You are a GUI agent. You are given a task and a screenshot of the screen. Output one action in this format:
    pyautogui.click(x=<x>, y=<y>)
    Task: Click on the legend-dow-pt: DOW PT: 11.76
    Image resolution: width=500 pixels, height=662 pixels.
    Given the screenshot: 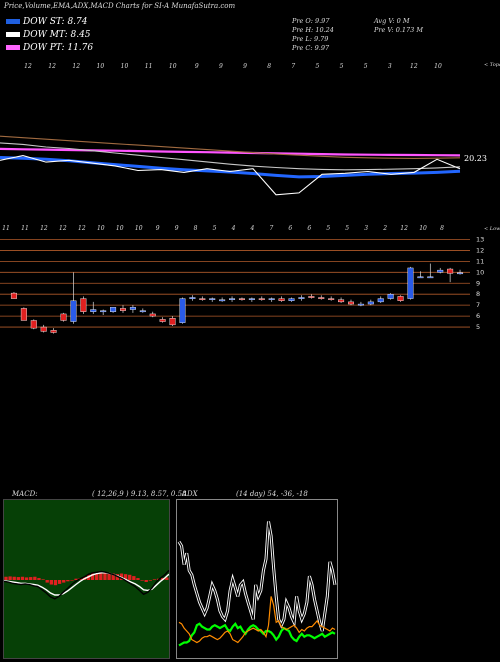 What is the action you would take?
    pyautogui.click(x=49, y=48)
    